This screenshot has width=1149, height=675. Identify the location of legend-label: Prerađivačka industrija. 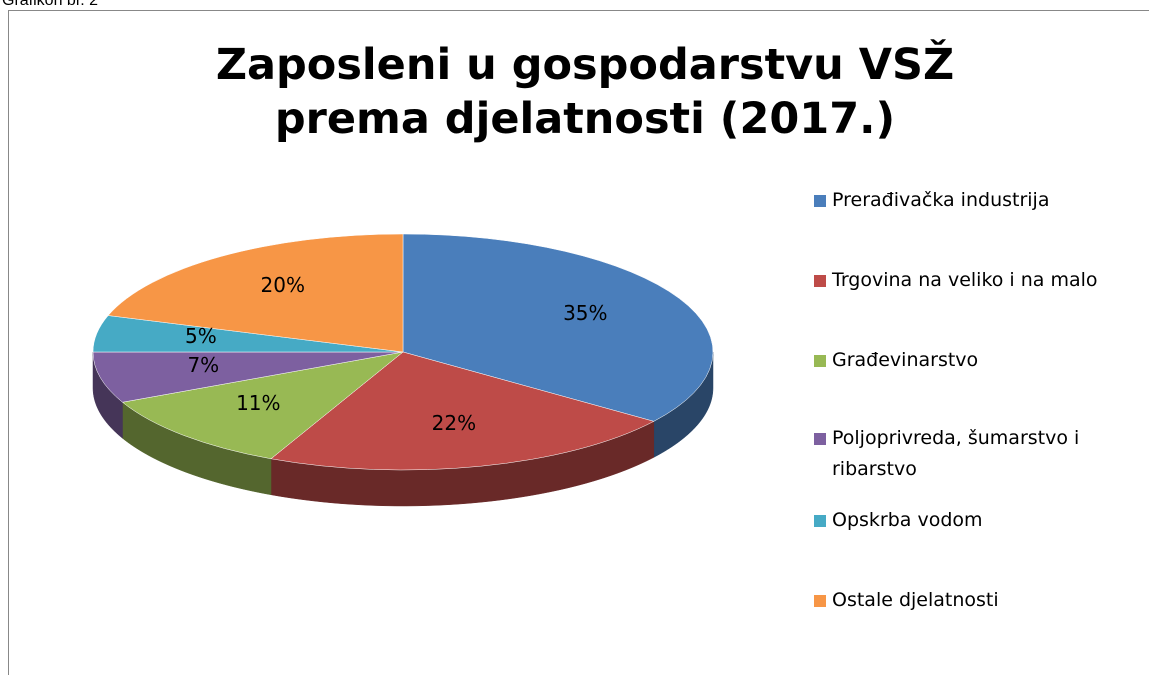
(941, 200).